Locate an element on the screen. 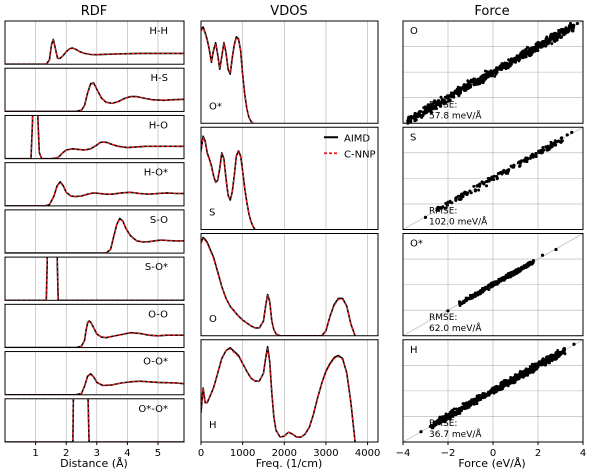  rdf-panel-label: O*-O* is located at coordinates (153, 409).